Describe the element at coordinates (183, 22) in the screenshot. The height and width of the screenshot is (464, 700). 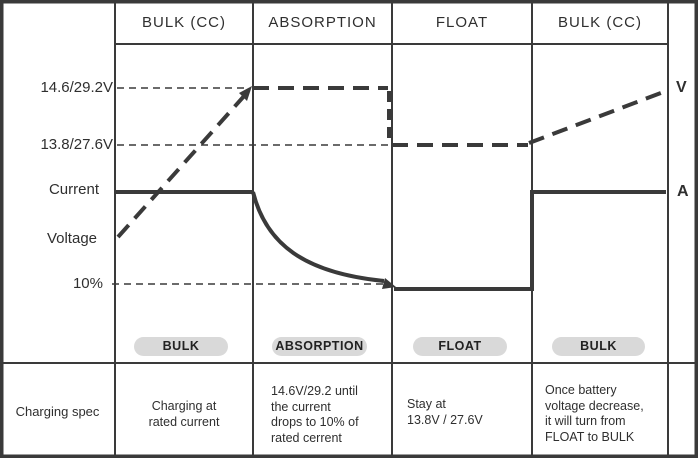
I see `stage-header-bulk-cc: BULK (CC)` at that location.